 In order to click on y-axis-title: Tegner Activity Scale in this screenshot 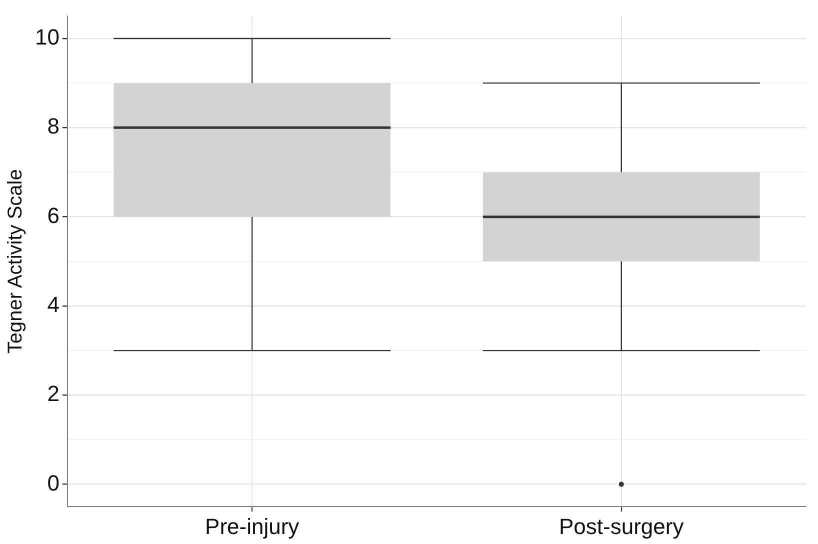, I will do `click(15, 261)`.